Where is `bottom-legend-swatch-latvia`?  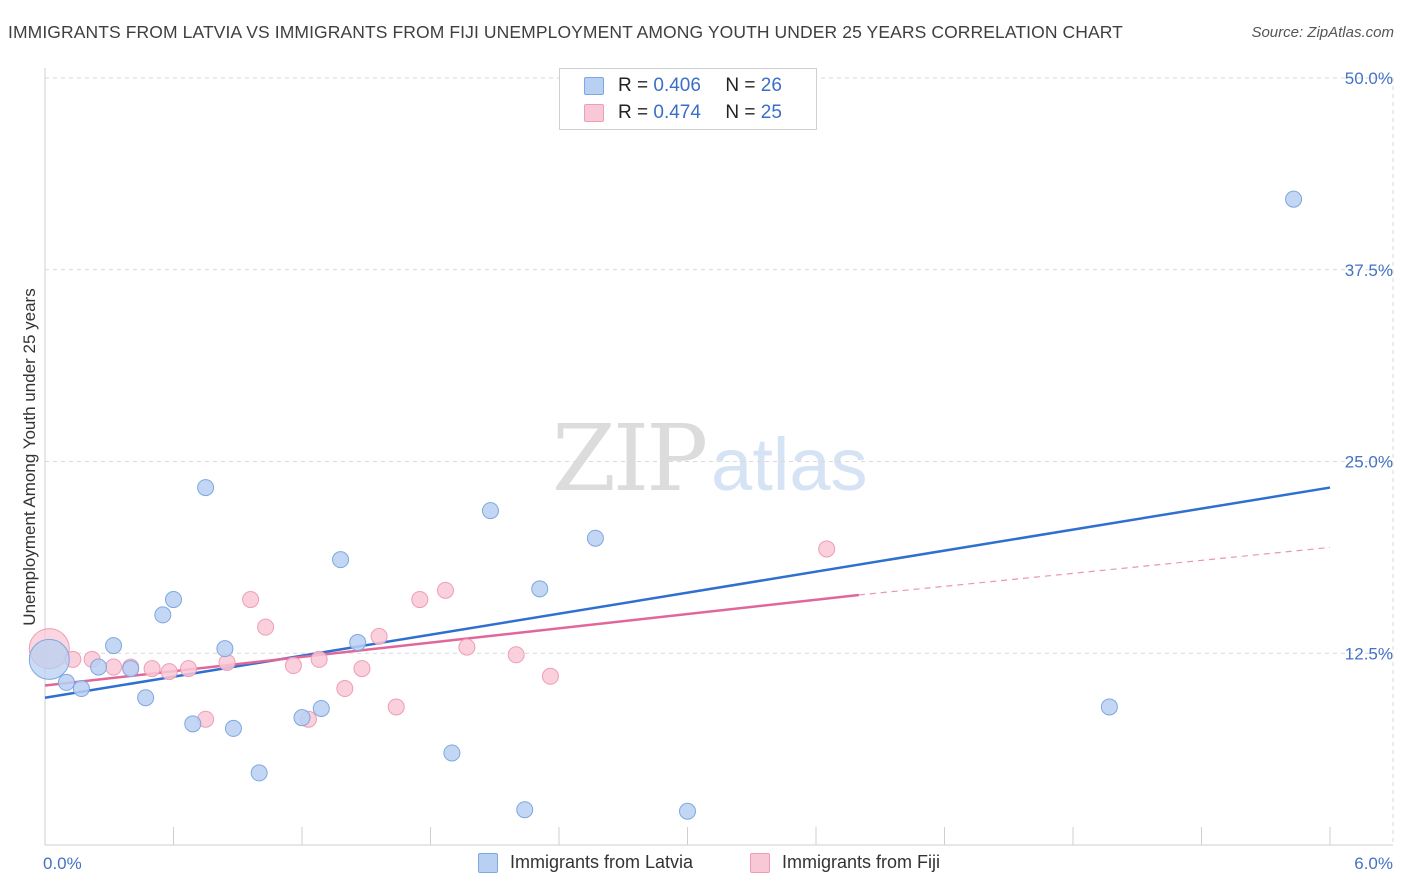
bottom-legend-swatch-latvia is located at coordinates (488, 862).